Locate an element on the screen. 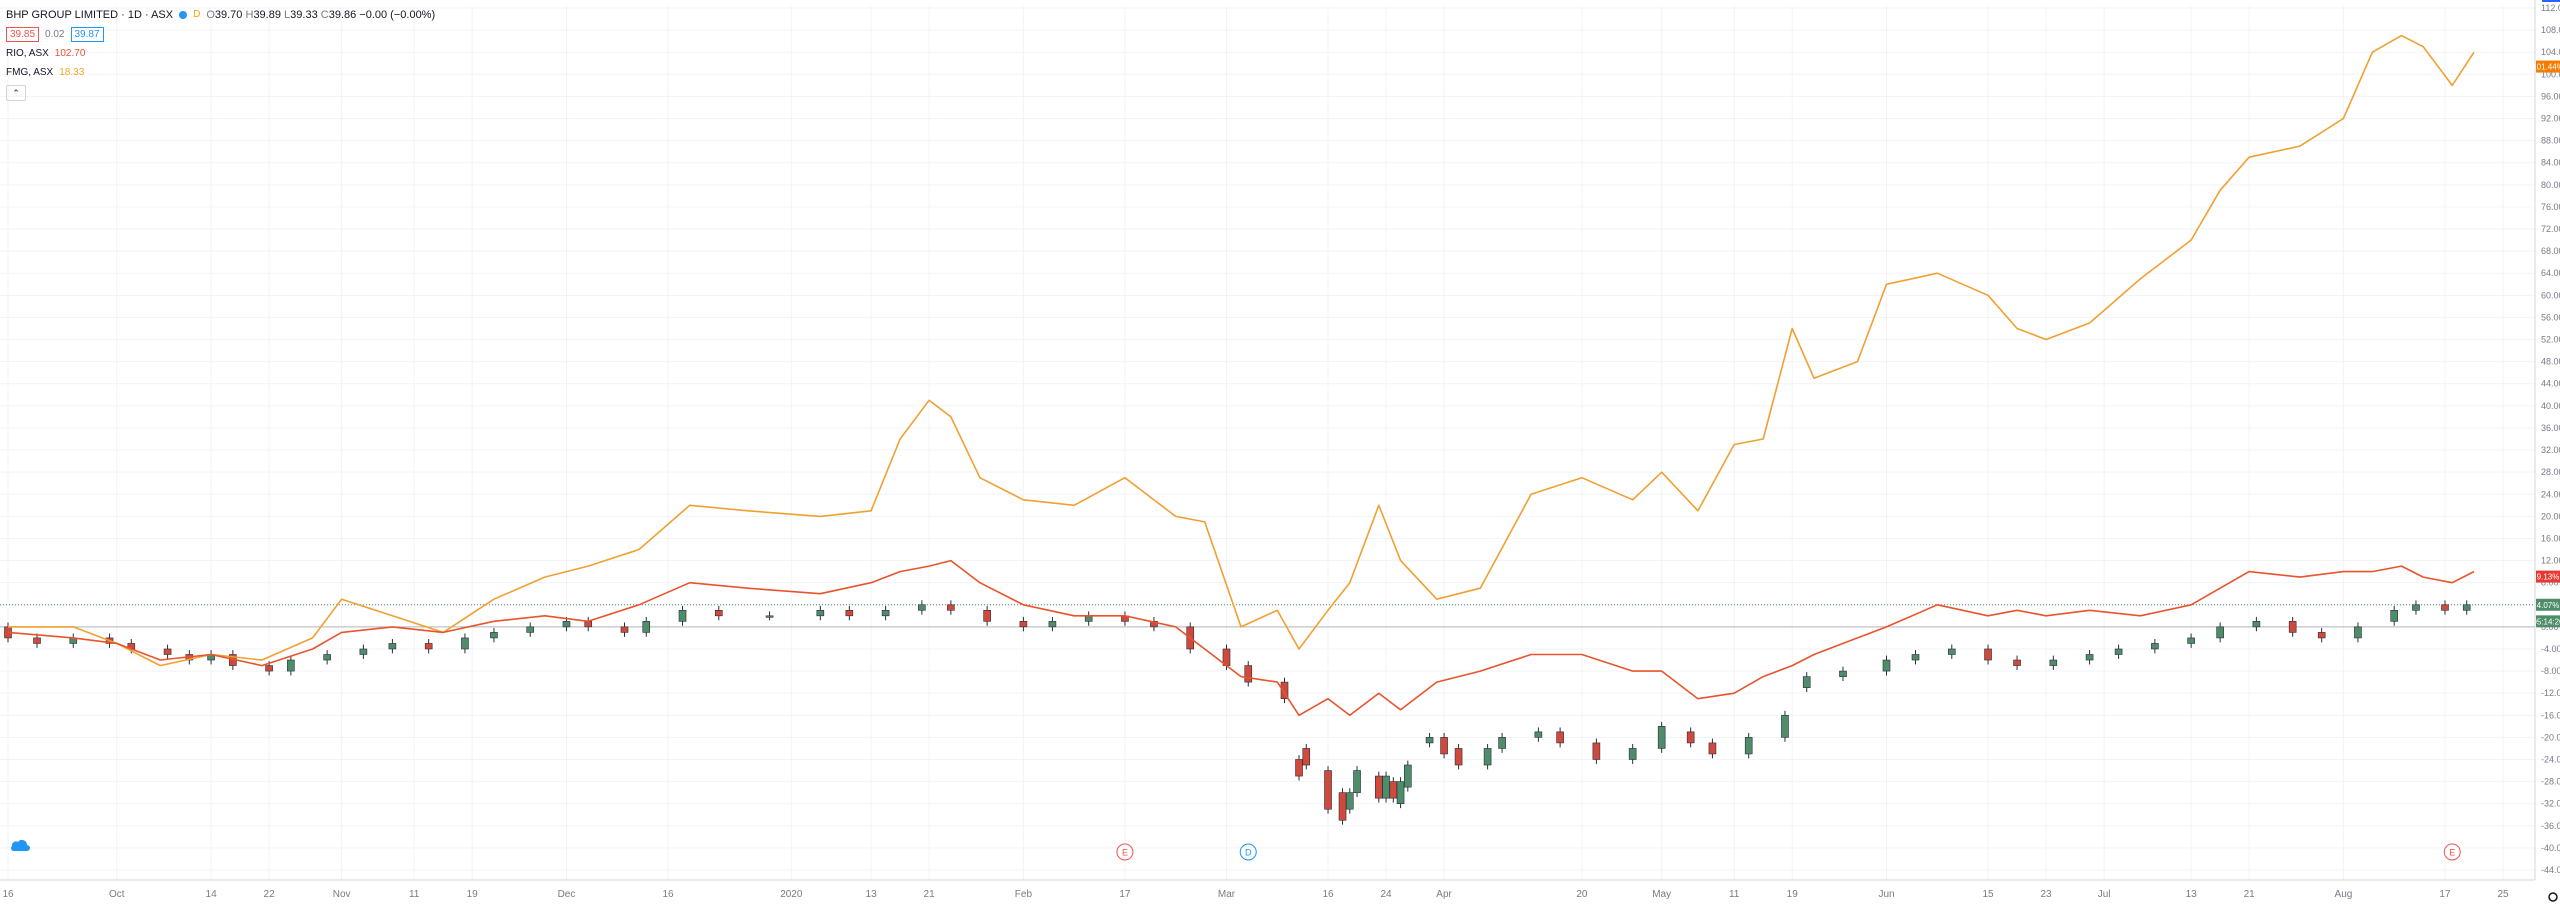  y-tick-label: 36.00% is located at coordinates (2550, 428).